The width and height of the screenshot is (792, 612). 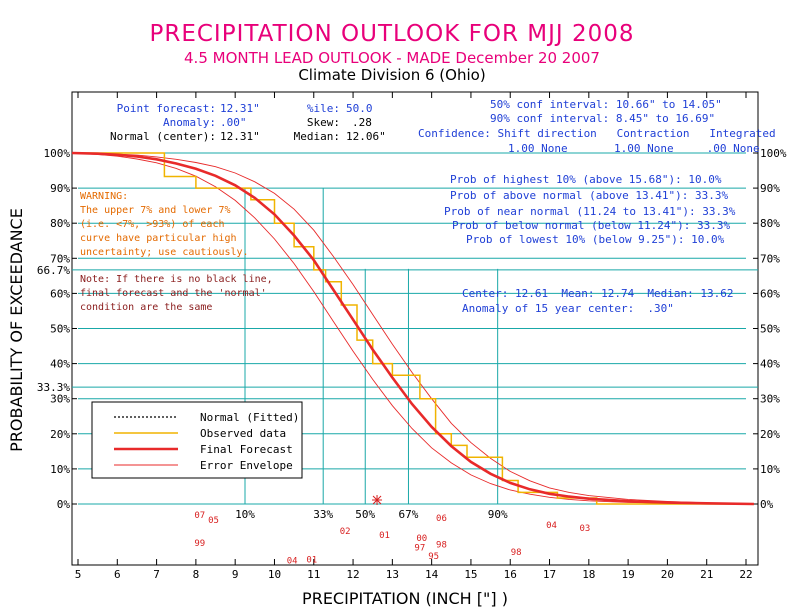 What do you see at coordinates (352, 574) in the screenshot?
I see `x-tick-label: 12` at bounding box center [352, 574].